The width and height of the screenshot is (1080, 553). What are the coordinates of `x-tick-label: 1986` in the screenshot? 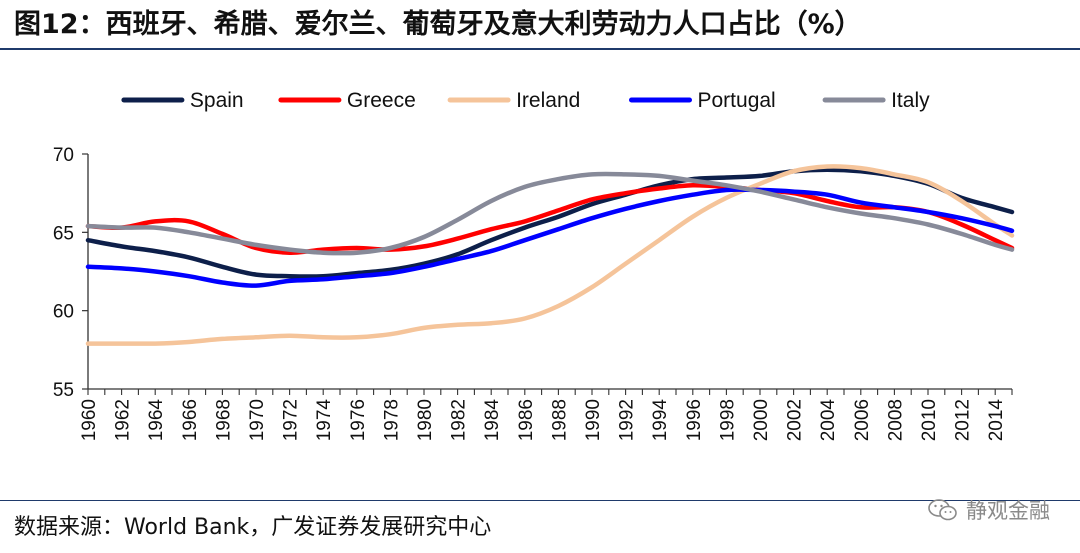 It's located at (526, 420).